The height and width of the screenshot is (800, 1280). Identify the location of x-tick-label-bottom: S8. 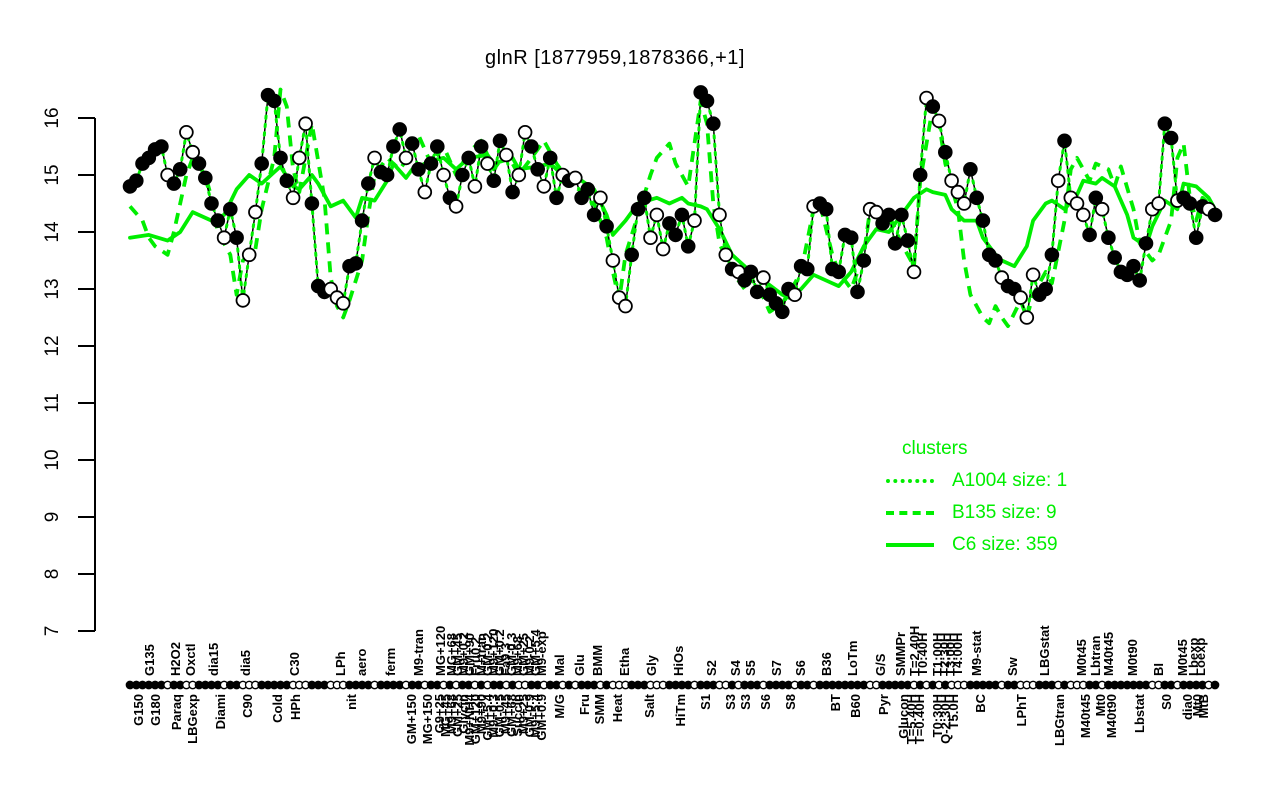
(790, 702).